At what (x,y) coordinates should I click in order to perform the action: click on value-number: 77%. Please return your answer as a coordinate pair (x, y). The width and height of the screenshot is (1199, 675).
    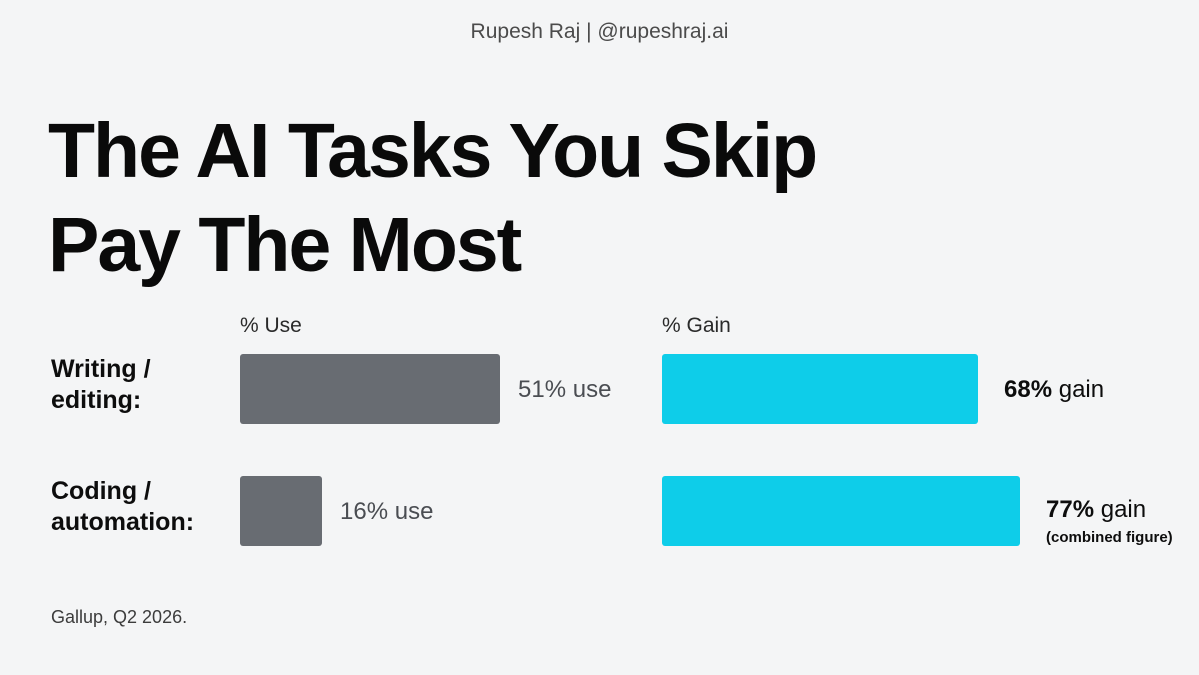
    Looking at the image, I should click on (1070, 509).